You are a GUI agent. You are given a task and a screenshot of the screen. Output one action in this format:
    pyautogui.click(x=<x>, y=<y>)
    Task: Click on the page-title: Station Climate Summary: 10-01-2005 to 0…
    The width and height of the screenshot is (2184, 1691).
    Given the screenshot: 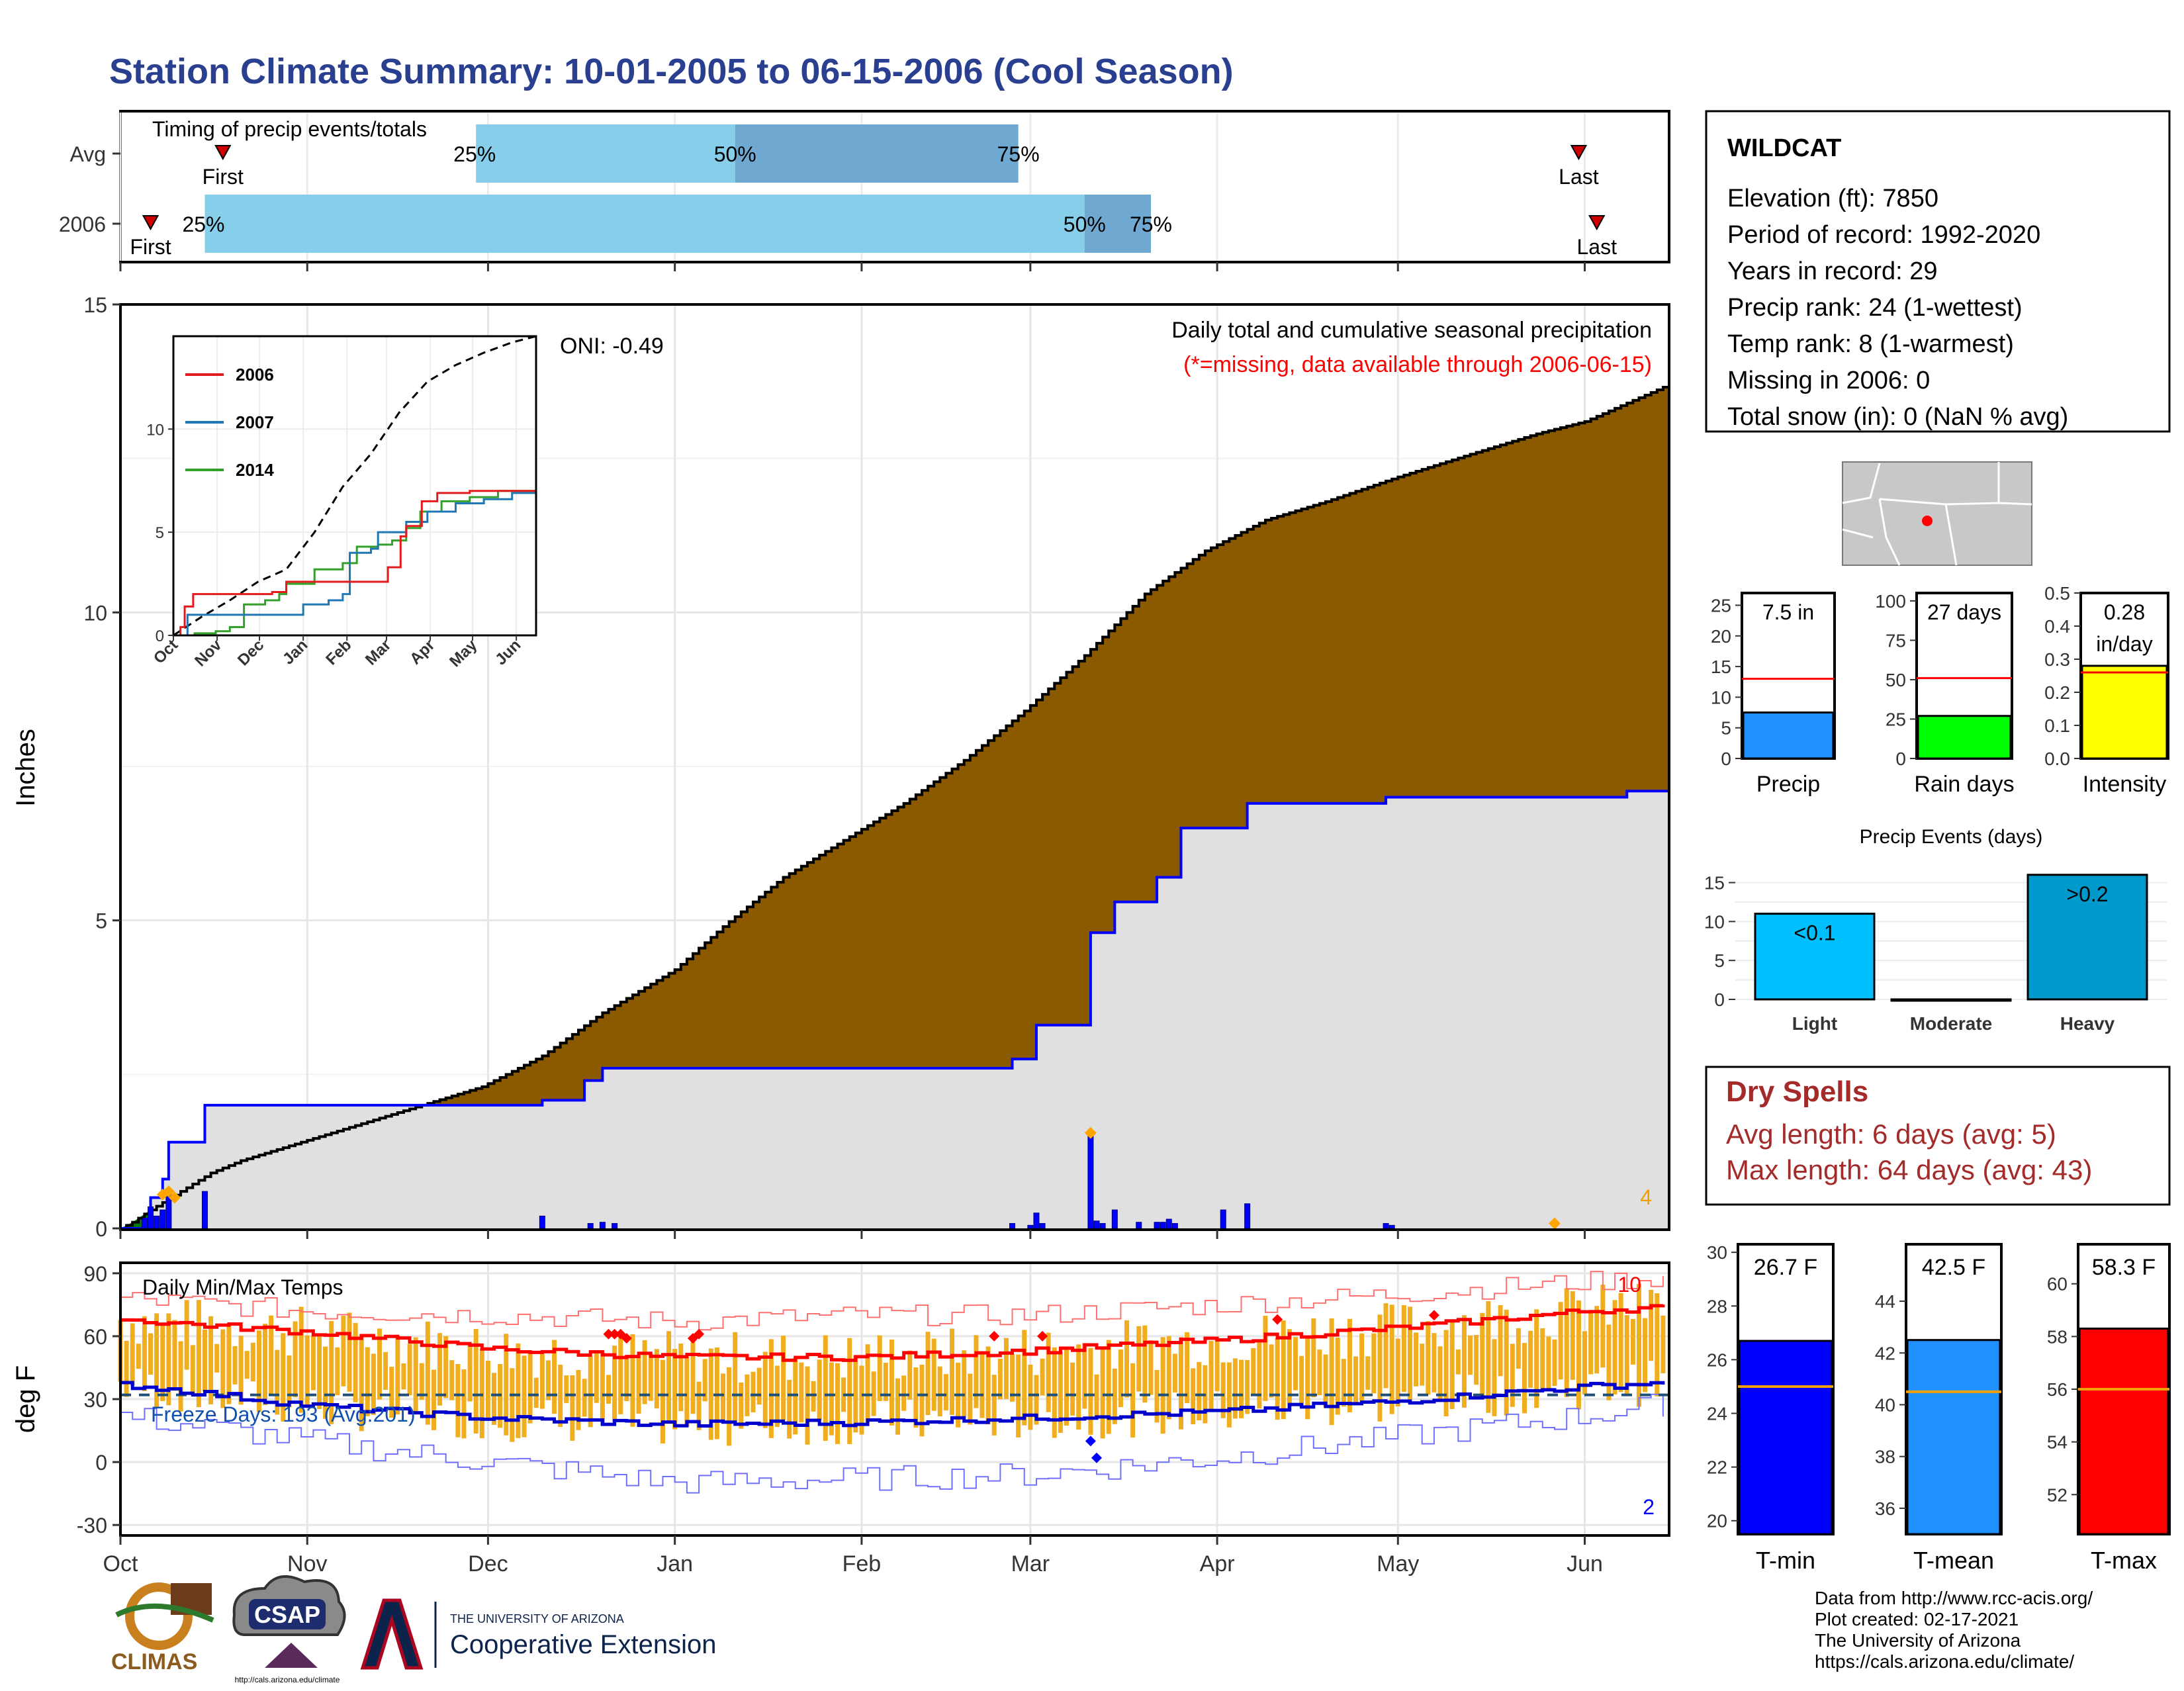 What is the action you would take?
    pyautogui.click(x=671, y=71)
    